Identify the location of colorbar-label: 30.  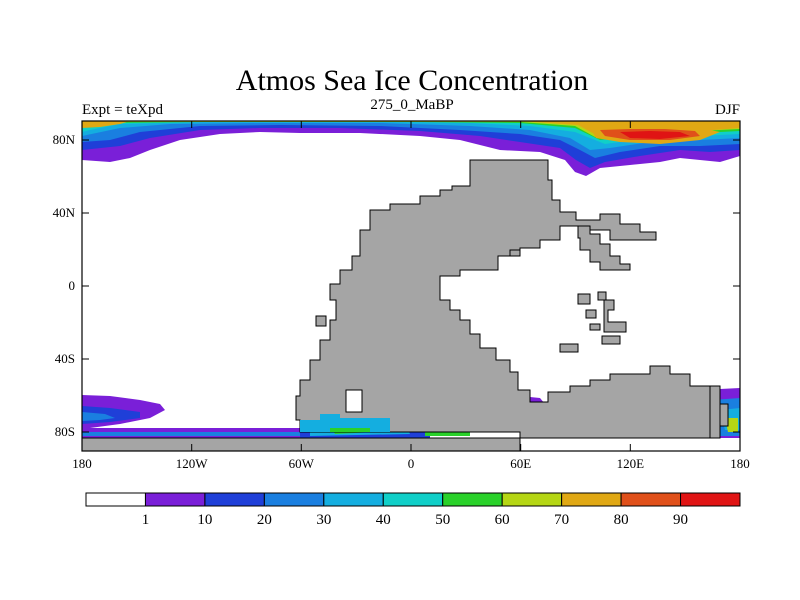
(323, 520).